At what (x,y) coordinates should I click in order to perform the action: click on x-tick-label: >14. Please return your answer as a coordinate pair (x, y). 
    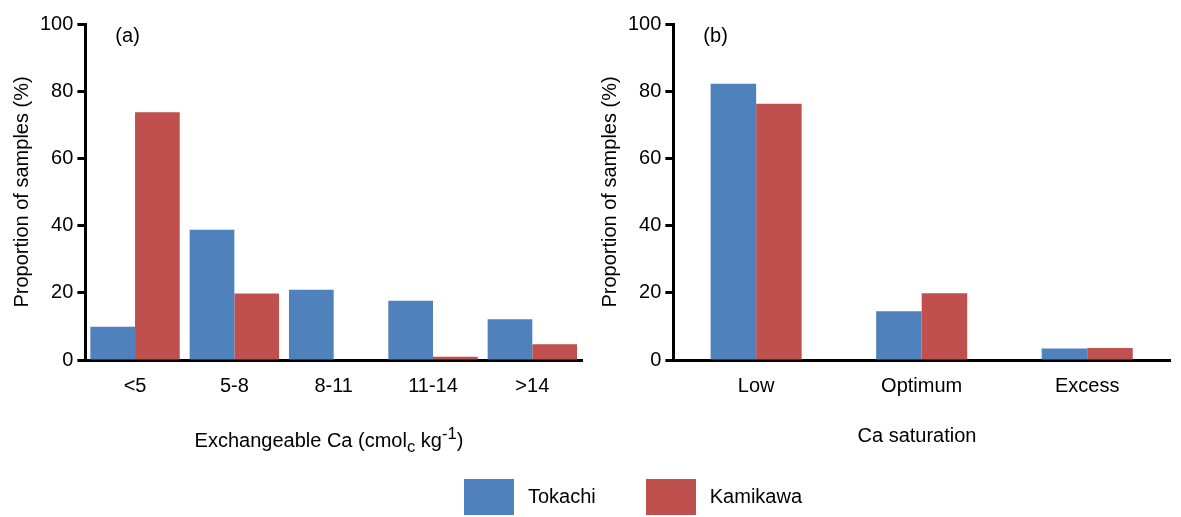
    Looking at the image, I should click on (532, 384).